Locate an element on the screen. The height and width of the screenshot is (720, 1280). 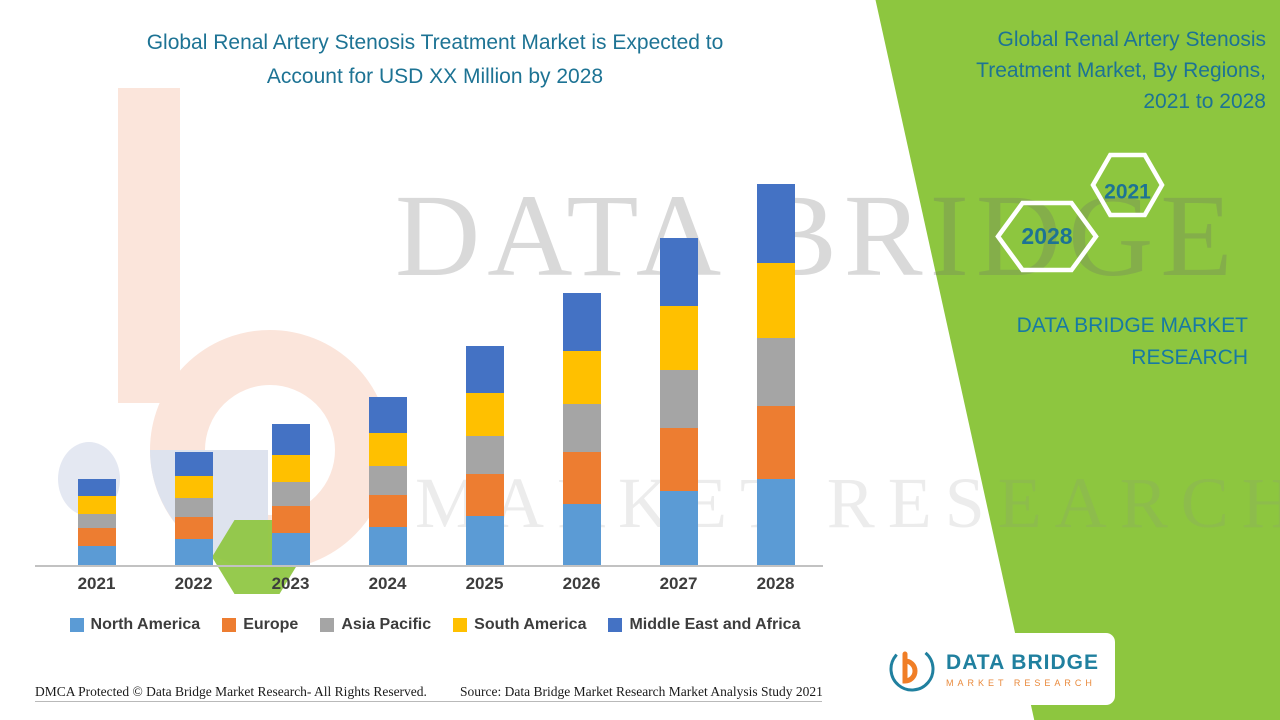
brand-text-line1: DATA BRIDGE MARKET is located at coordinates (1132, 325).